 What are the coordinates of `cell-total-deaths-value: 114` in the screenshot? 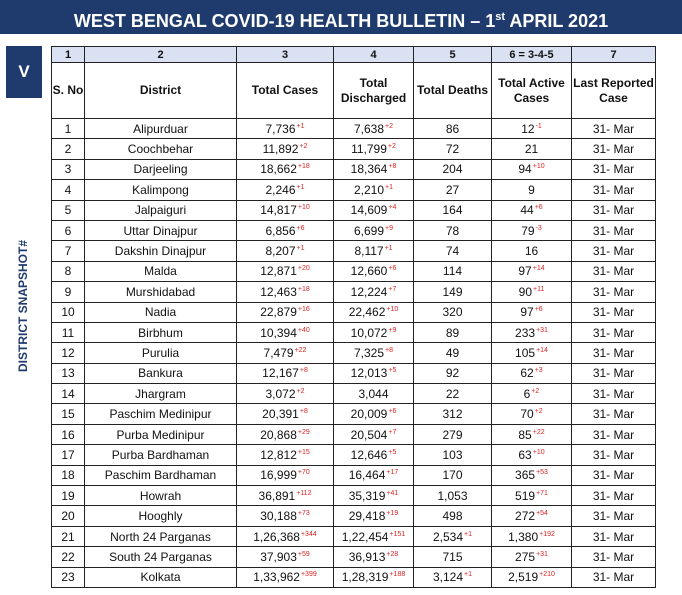 It's located at (452, 271).